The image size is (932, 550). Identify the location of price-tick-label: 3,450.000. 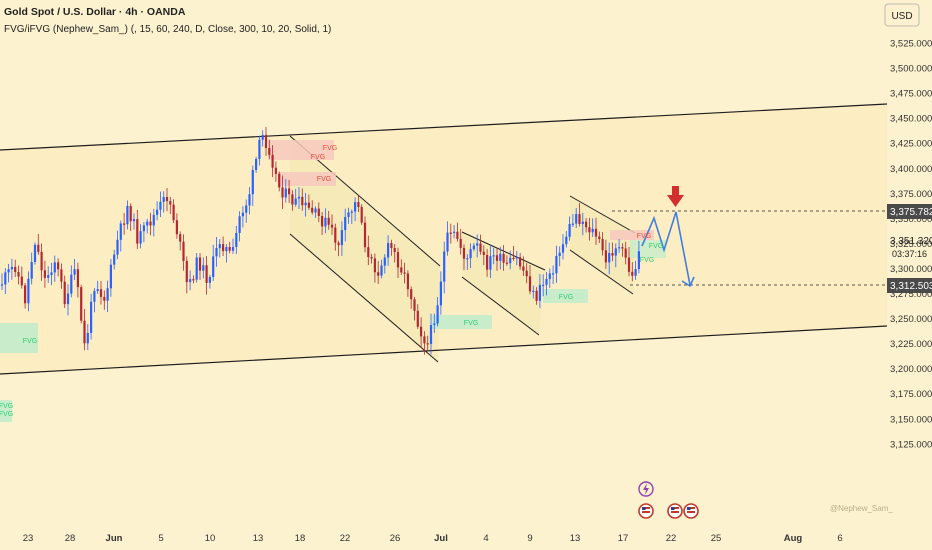
(911, 119).